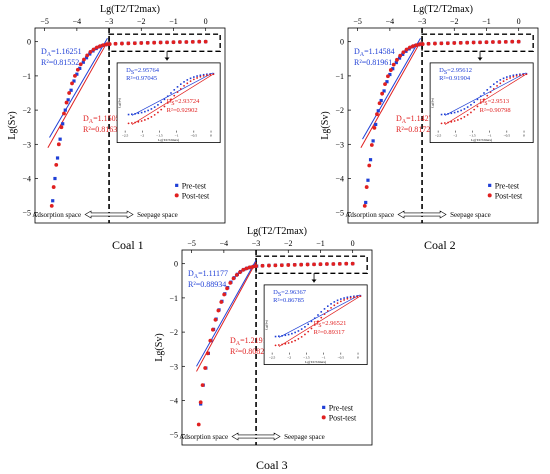 Image resolution: width=550 pixels, height=474 pixels. Describe the element at coordinates (61, 52) in the screenshot. I see `da-pre-label: DA=1.16251` at that location.